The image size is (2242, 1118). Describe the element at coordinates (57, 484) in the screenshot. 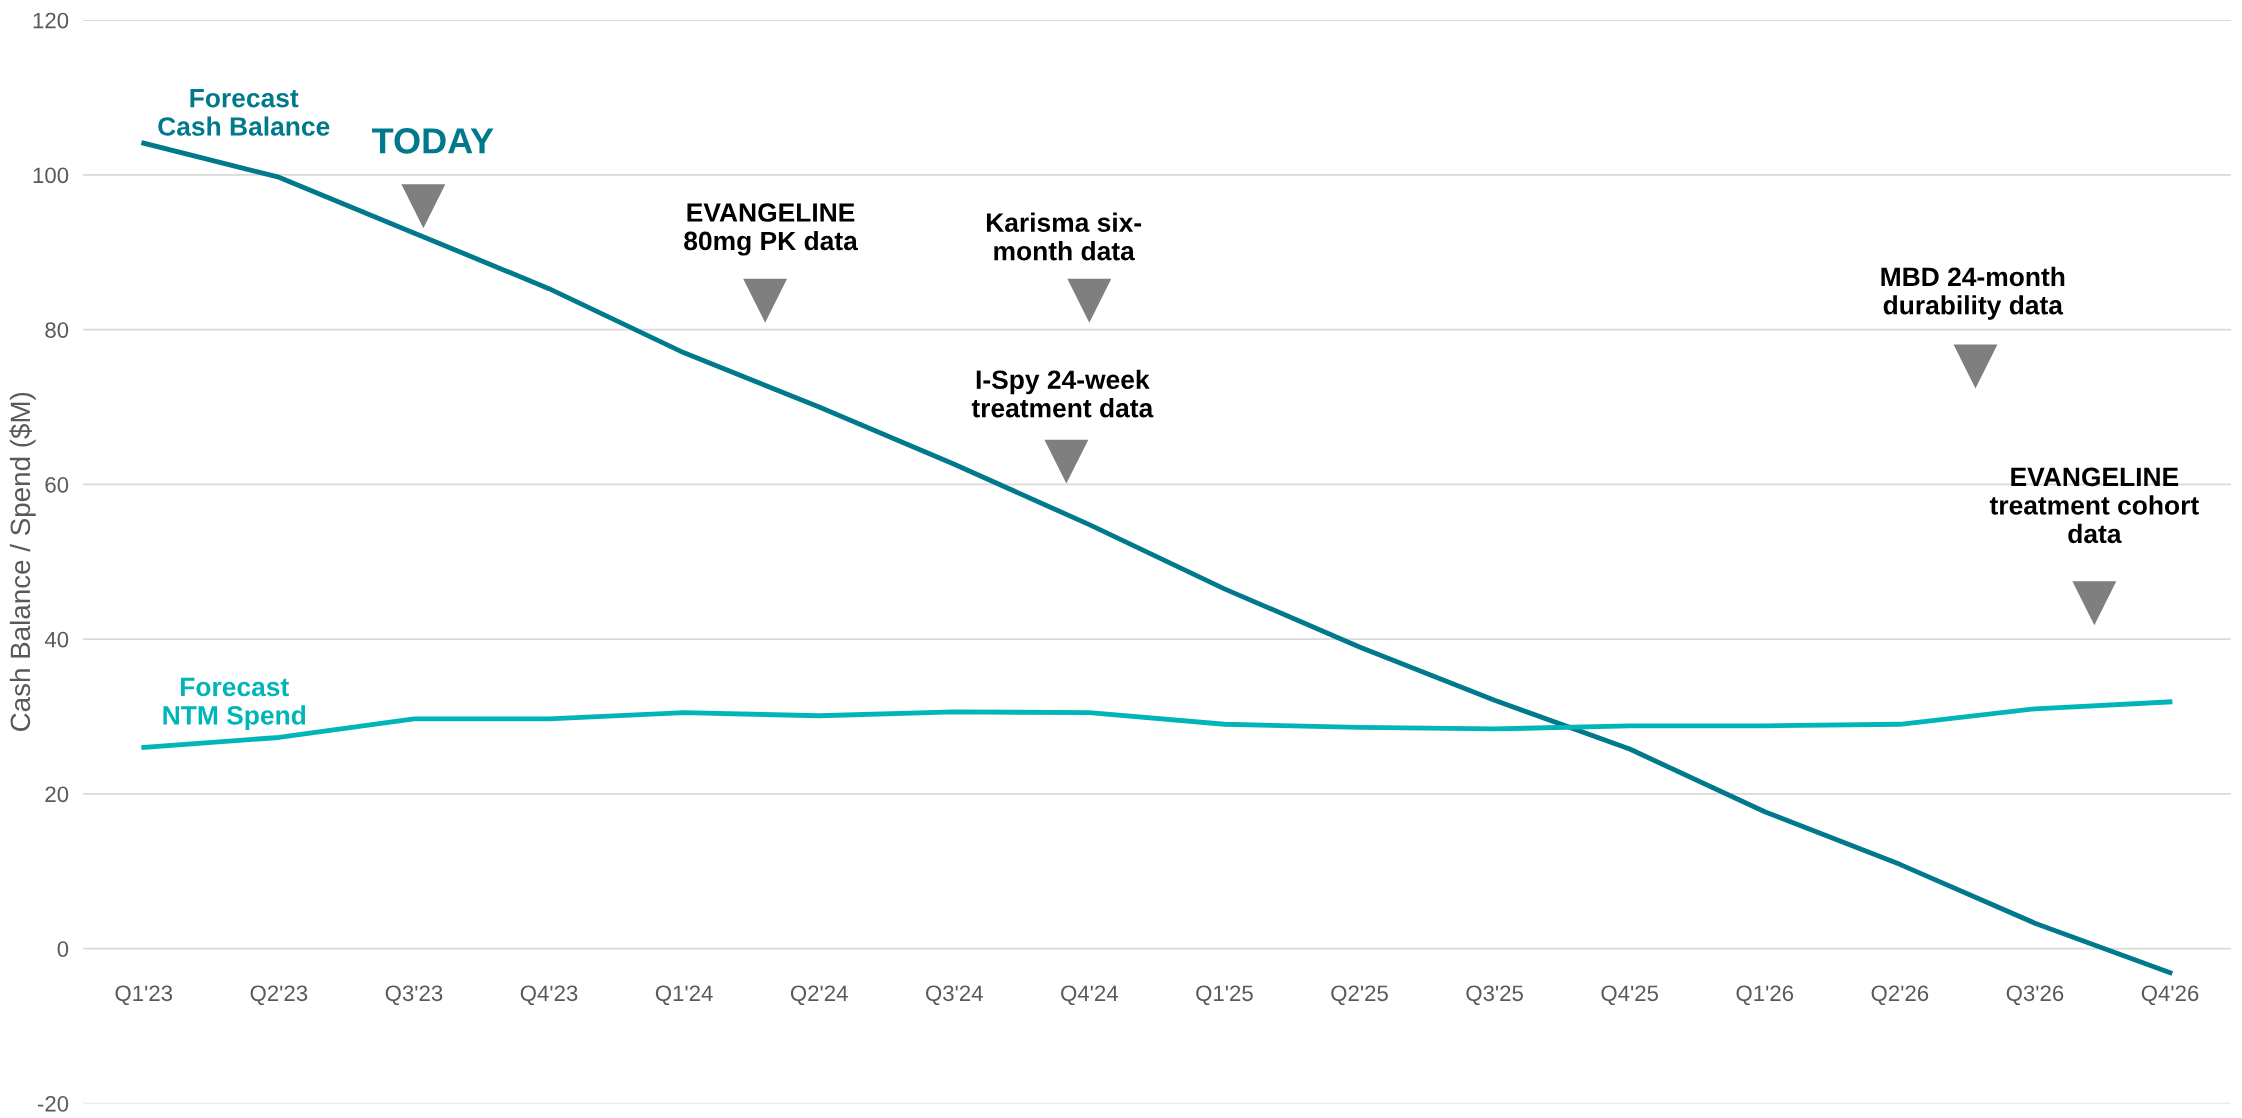

I see `y-tick-label: 60` at that location.